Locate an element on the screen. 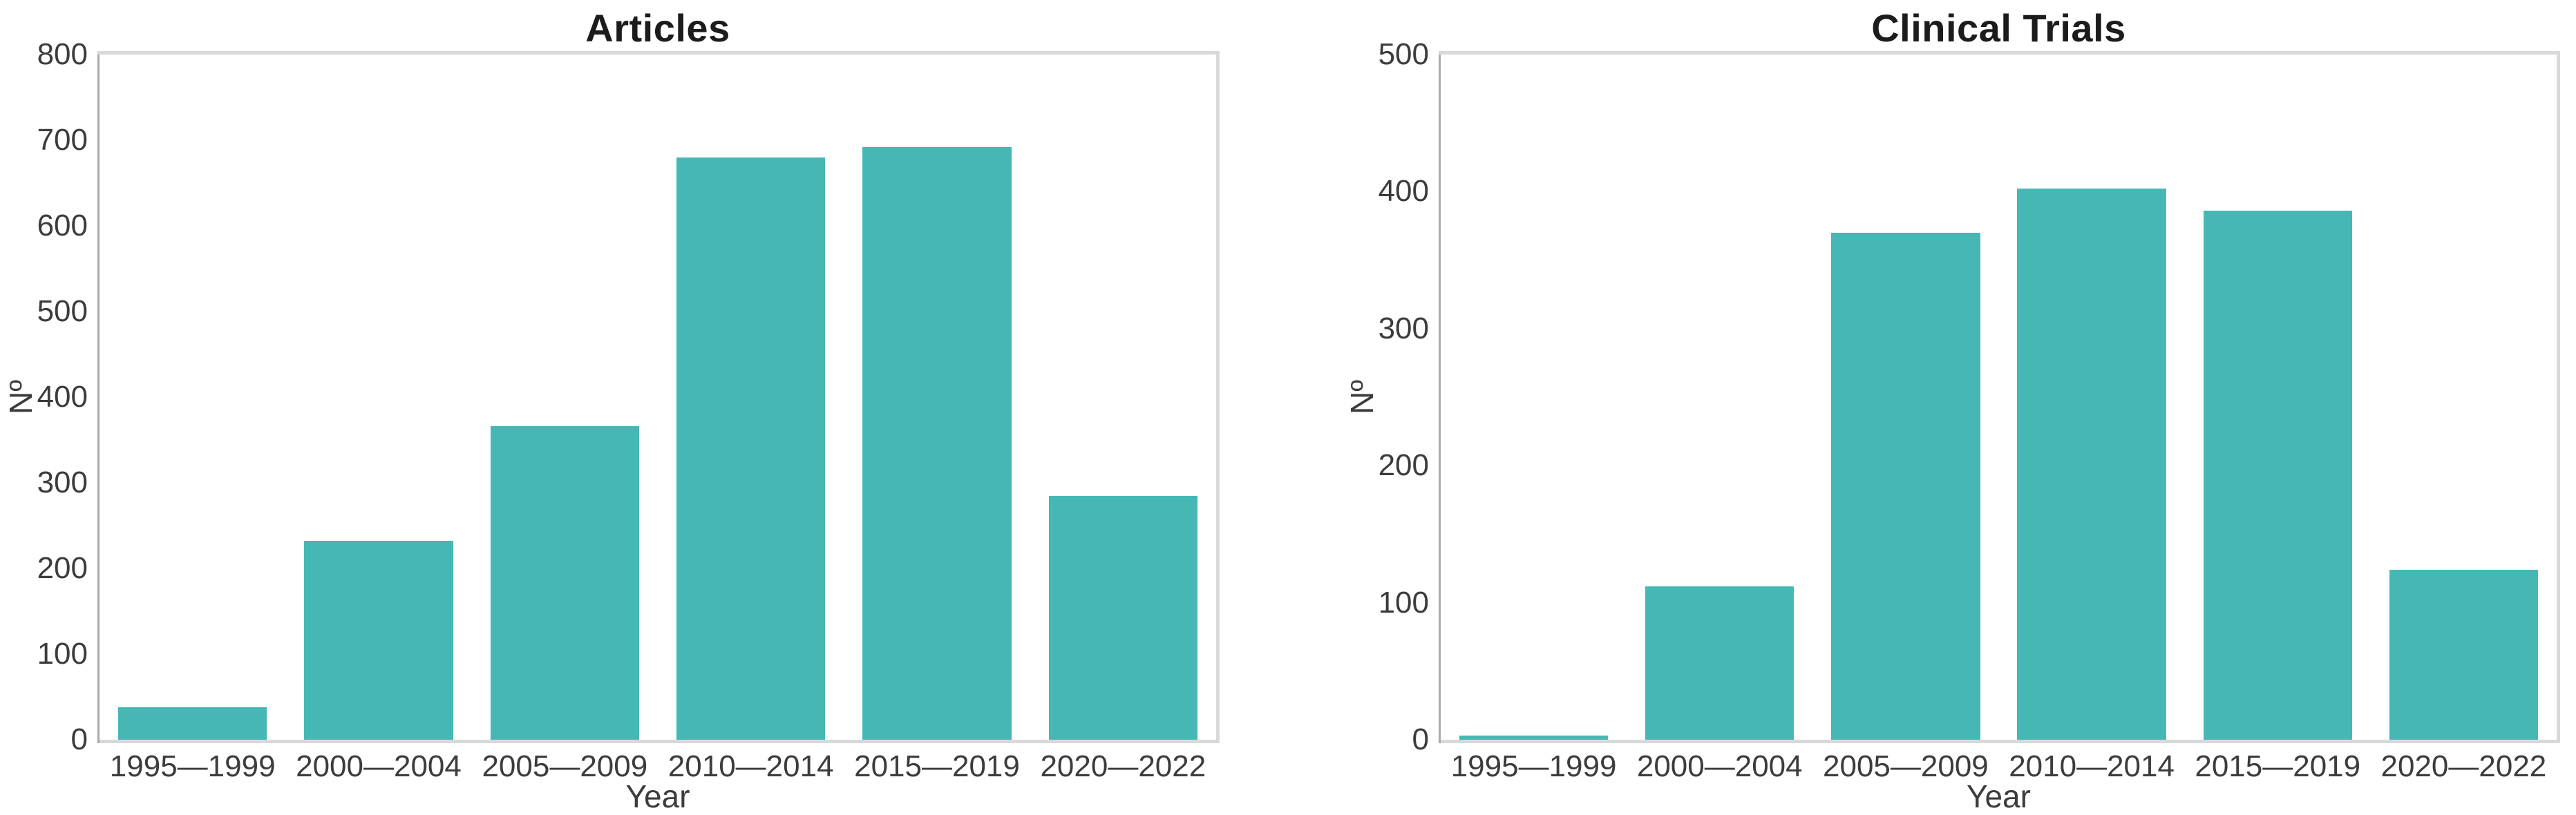 This screenshot has width=2576, height=815. chart-title: Clinical Trials is located at coordinates (1998, 28).